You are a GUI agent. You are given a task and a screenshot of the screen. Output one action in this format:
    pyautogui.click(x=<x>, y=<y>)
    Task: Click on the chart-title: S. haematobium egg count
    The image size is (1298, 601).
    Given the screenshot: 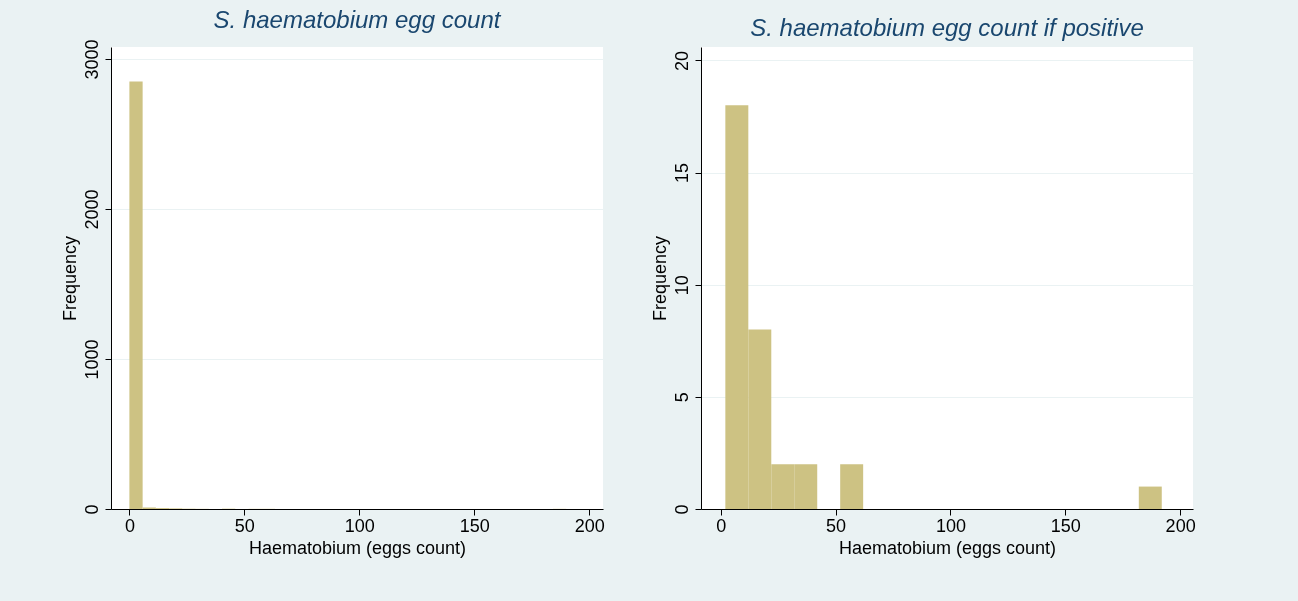 What is the action you would take?
    pyautogui.click(x=357, y=19)
    